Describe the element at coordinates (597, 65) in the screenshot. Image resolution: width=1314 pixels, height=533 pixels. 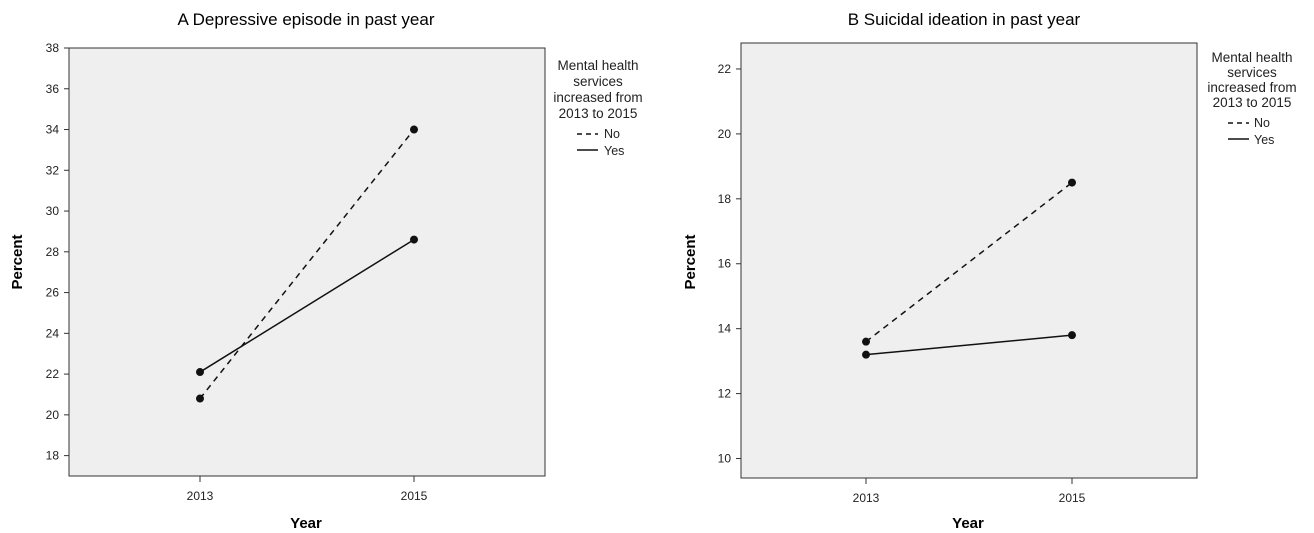
I see `panel-a-legend-title-line: Mental health` at that location.